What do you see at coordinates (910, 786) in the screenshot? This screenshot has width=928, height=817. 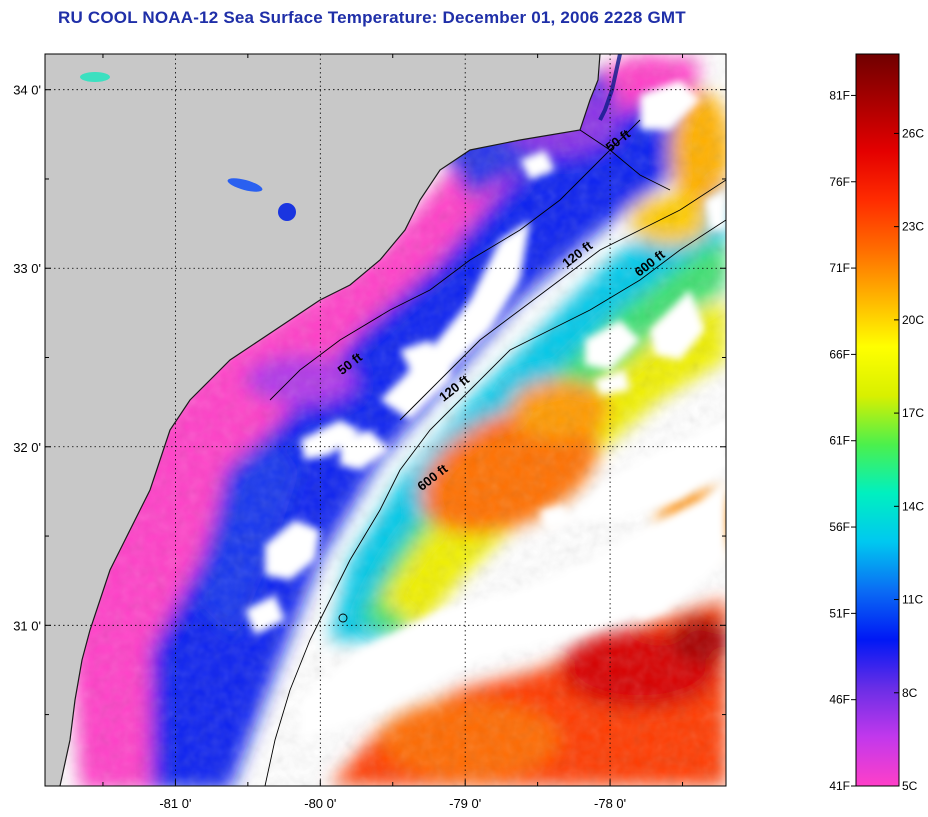 I see `cb-celsius-label: 5C` at bounding box center [910, 786].